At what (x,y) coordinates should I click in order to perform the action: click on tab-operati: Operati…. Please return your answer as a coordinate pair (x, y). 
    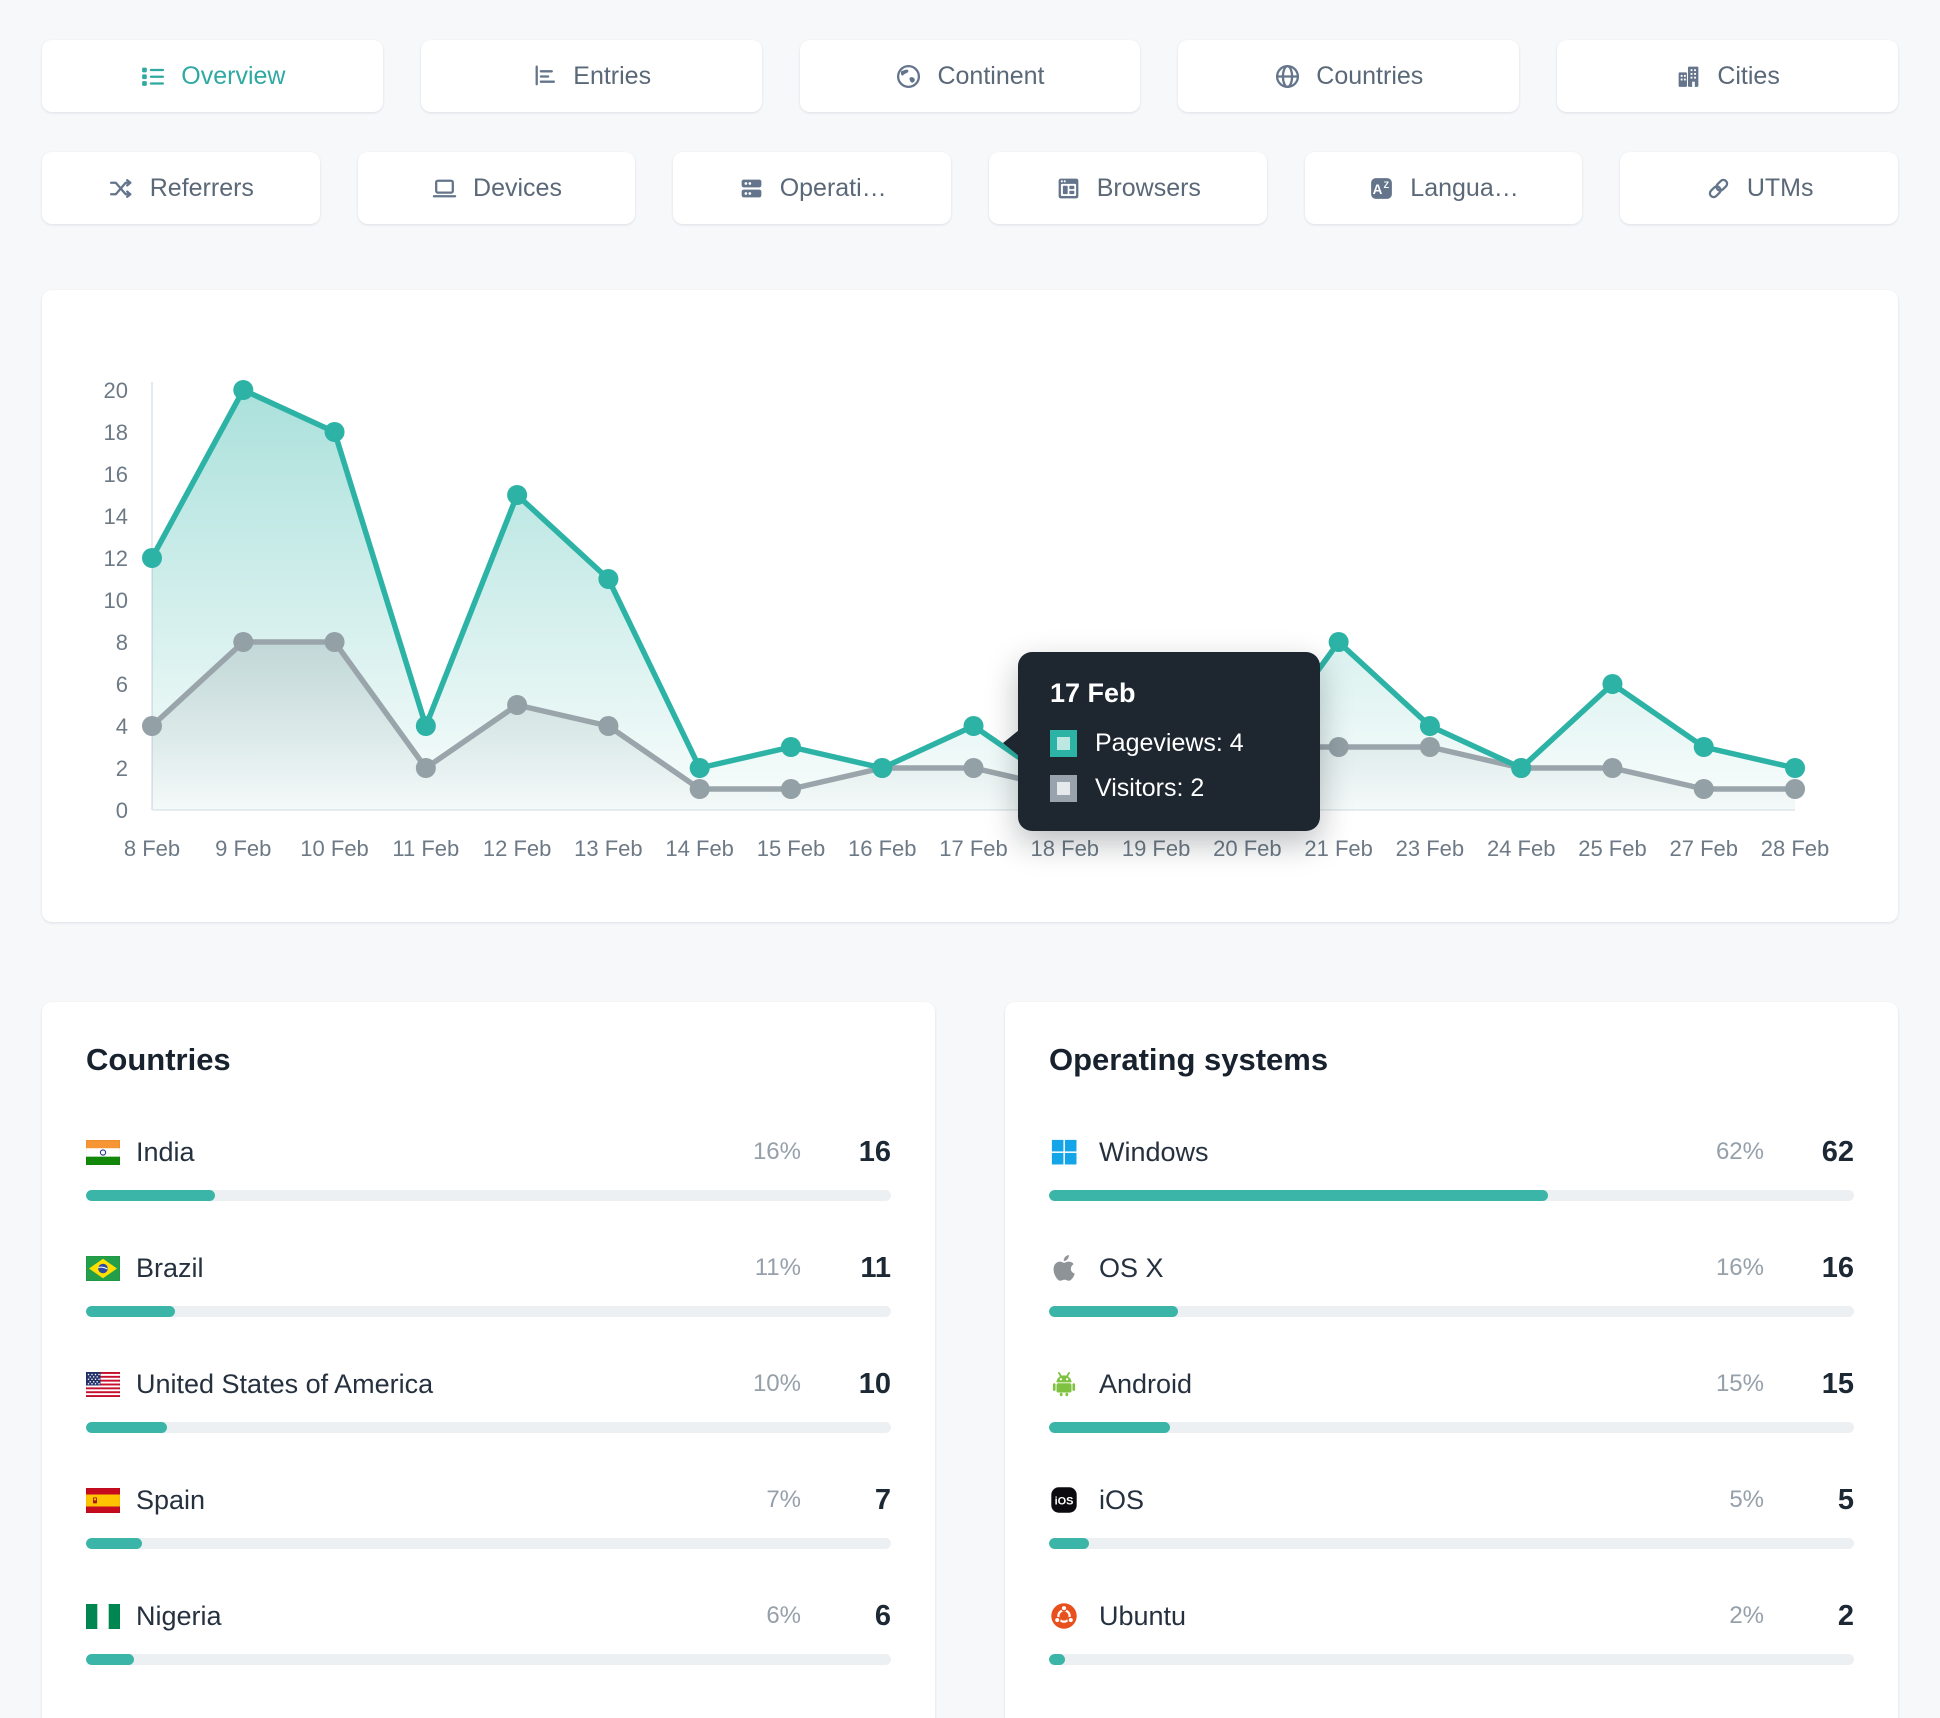
    Looking at the image, I should click on (812, 188).